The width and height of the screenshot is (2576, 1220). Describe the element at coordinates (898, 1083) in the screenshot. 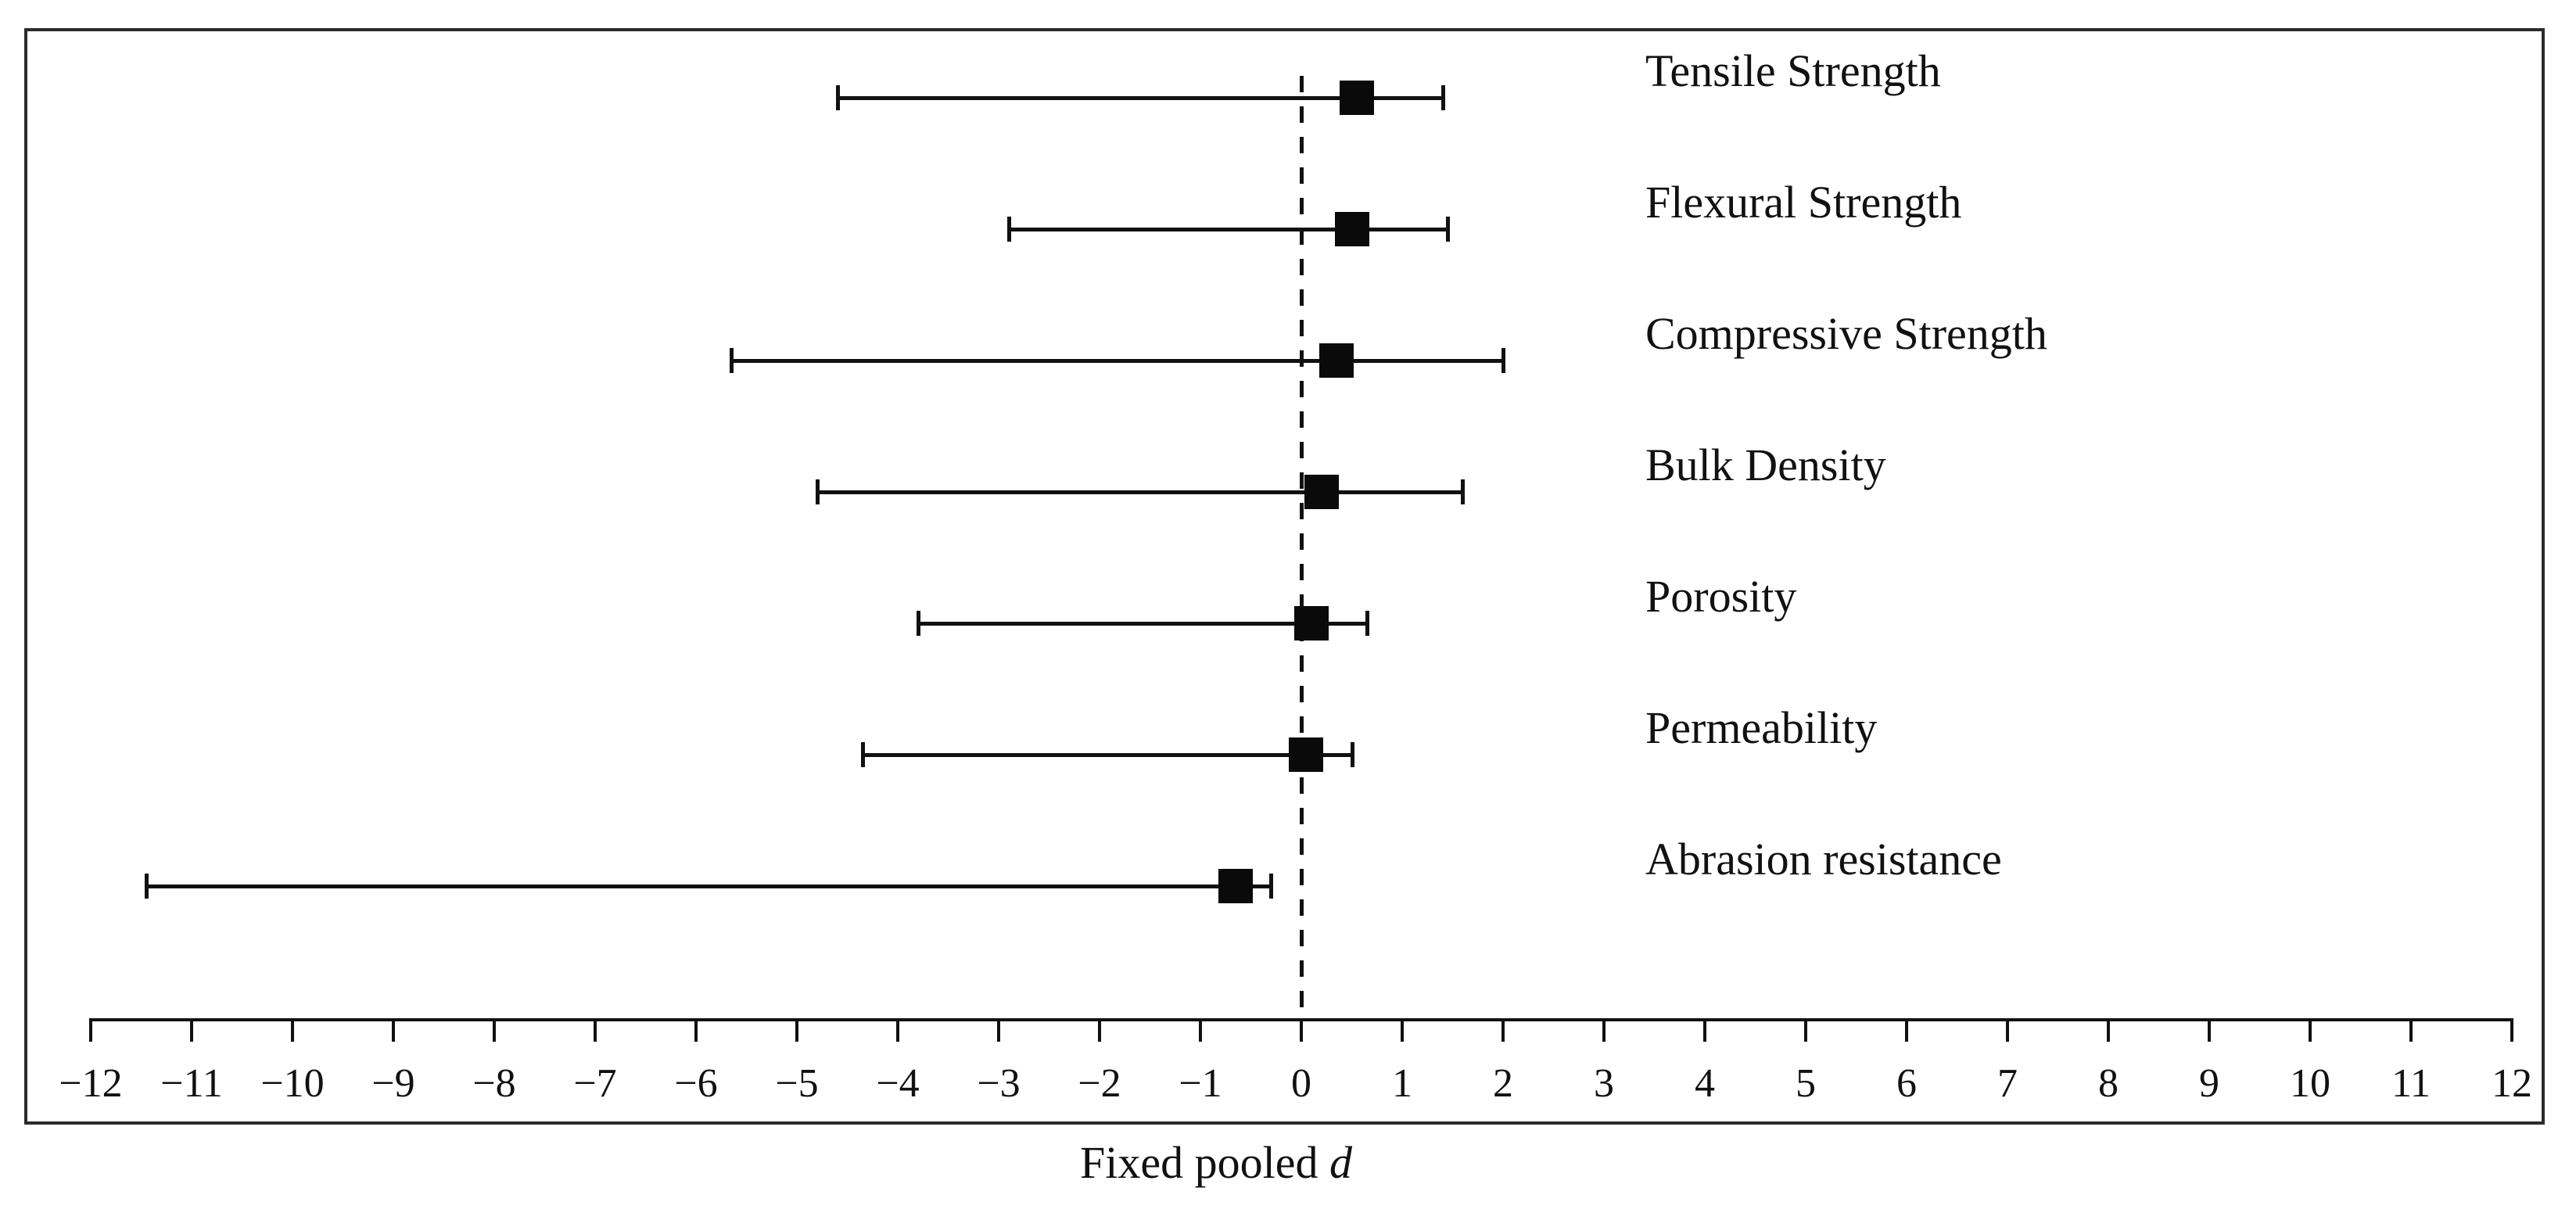

I see `x-axis-tick-label: −4` at that location.